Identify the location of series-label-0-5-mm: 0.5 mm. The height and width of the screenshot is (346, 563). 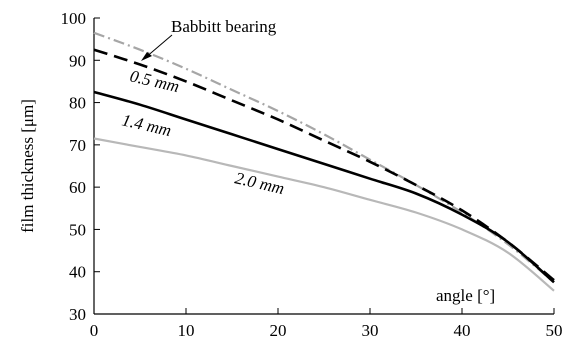
(154, 81).